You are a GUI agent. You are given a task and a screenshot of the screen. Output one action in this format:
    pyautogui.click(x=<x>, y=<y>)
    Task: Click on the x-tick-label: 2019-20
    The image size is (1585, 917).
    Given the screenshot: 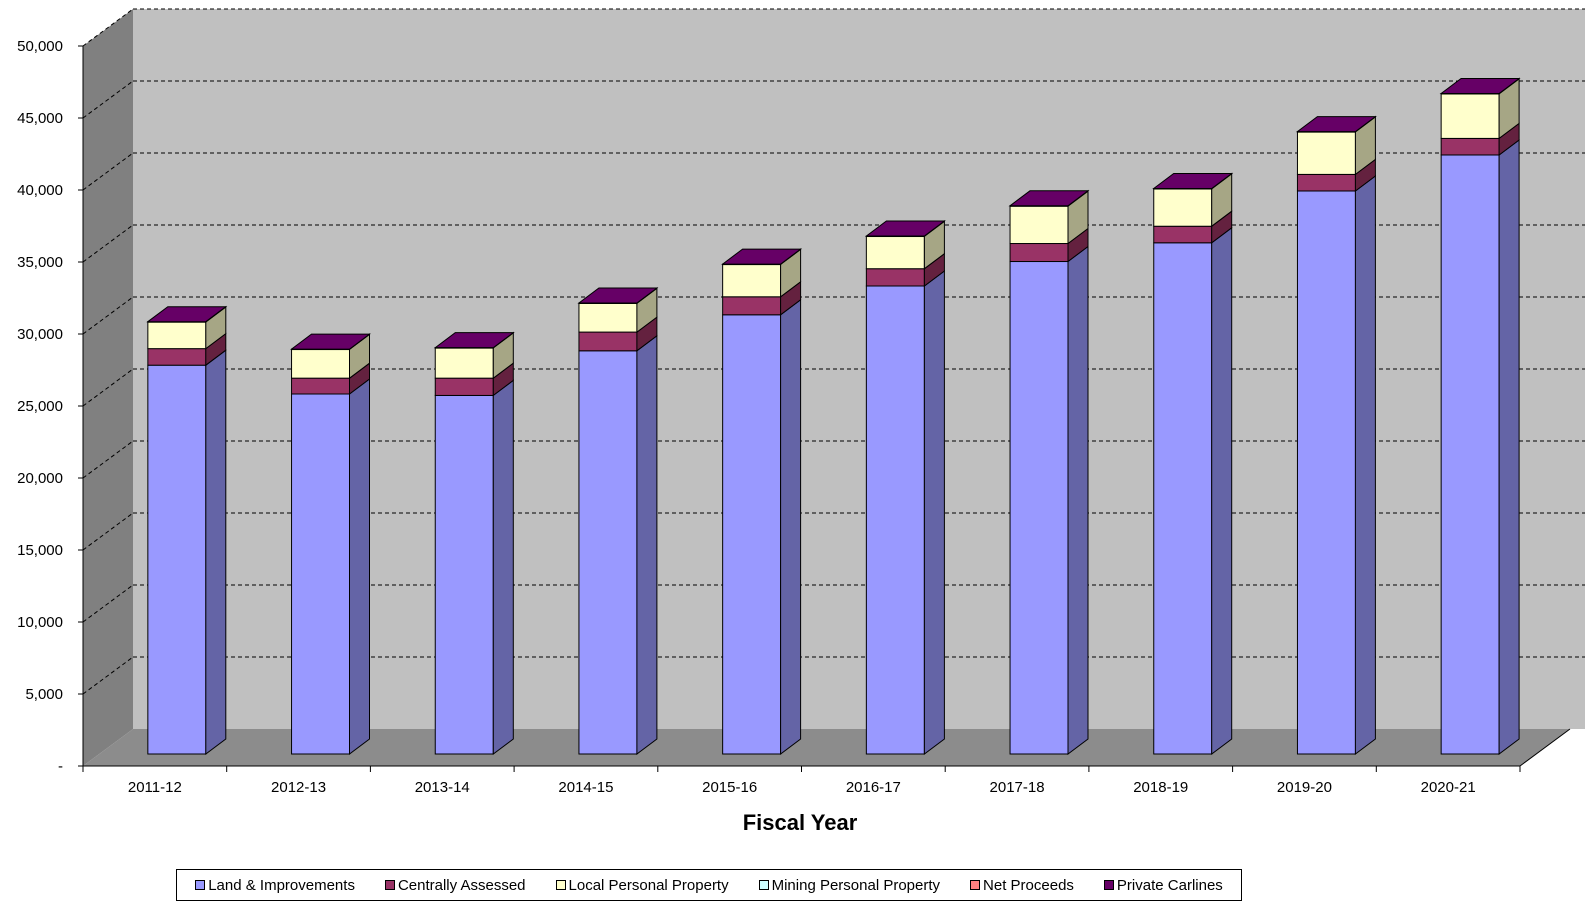 What is the action you would take?
    pyautogui.click(x=1304, y=787)
    